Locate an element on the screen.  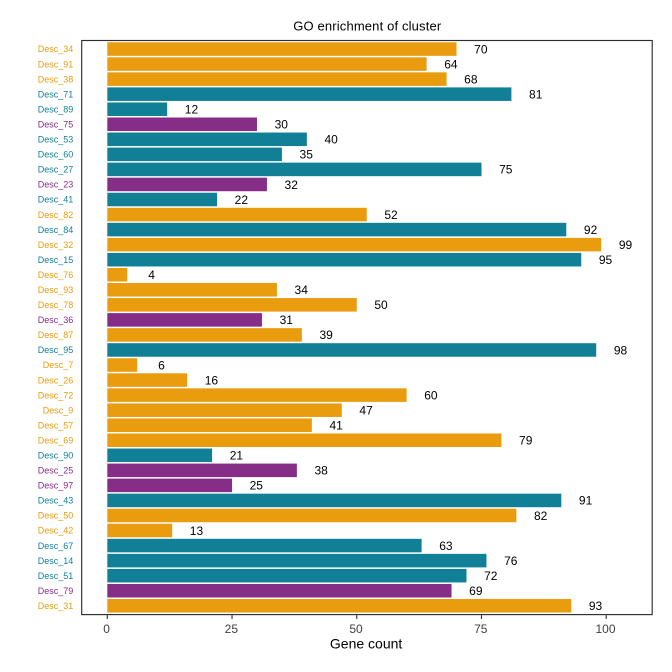
svg-text: Desc_32 is located at coordinates (56, 245).